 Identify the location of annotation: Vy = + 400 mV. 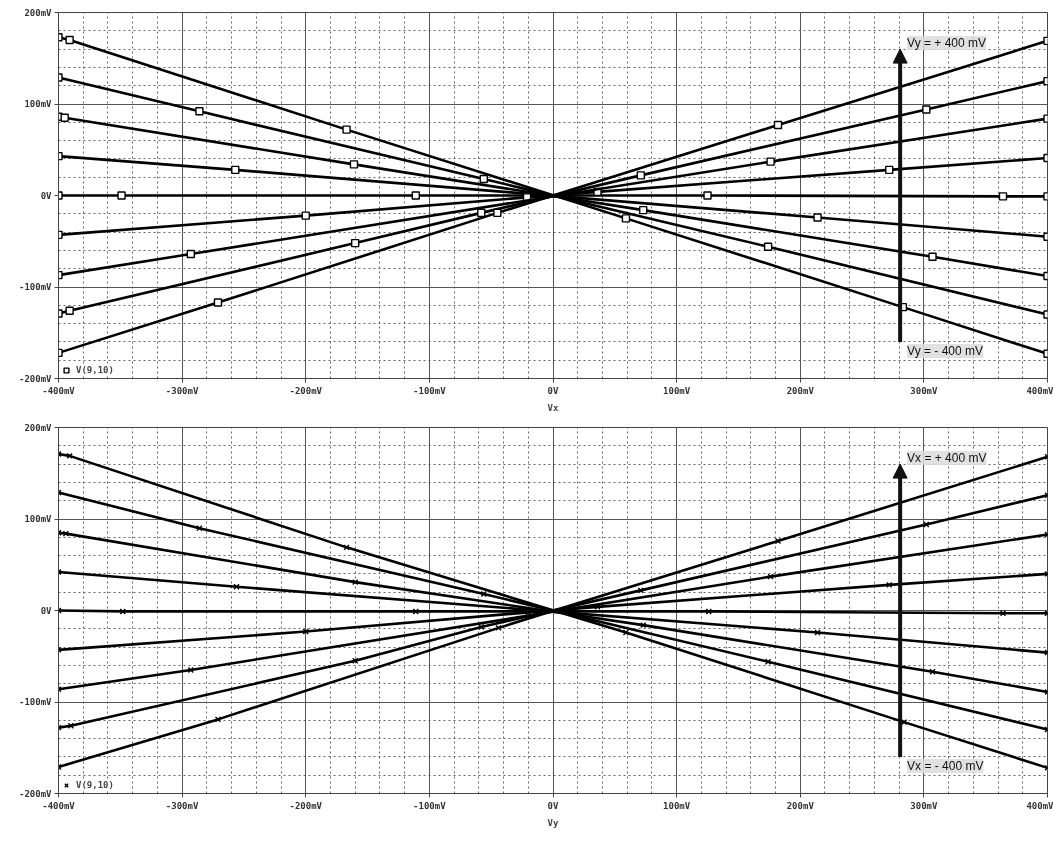
(947, 42).